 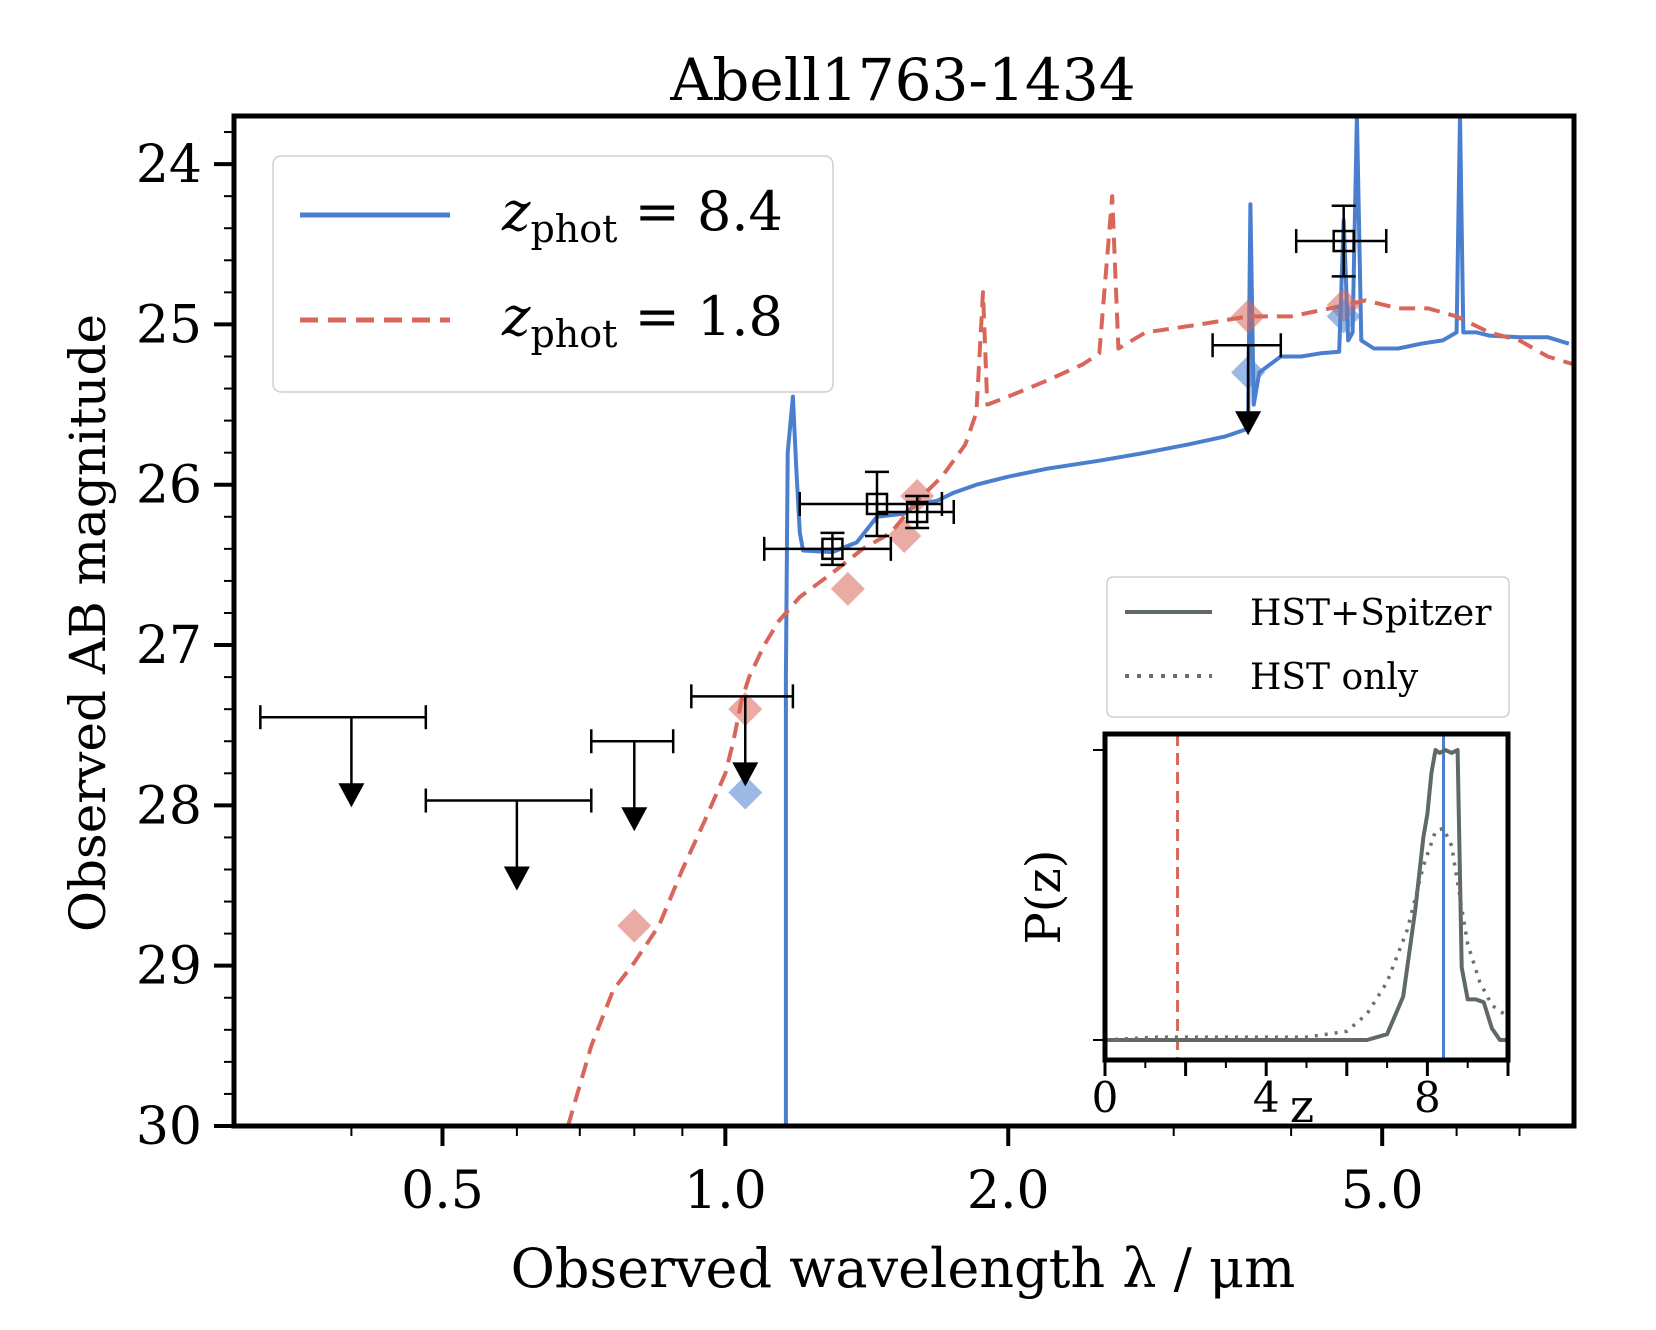 What do you see at coordinates (88, 623) in the screenshot?
I see `y-axis-label: Observed AB magnitude` at bounding box center [88, 623].